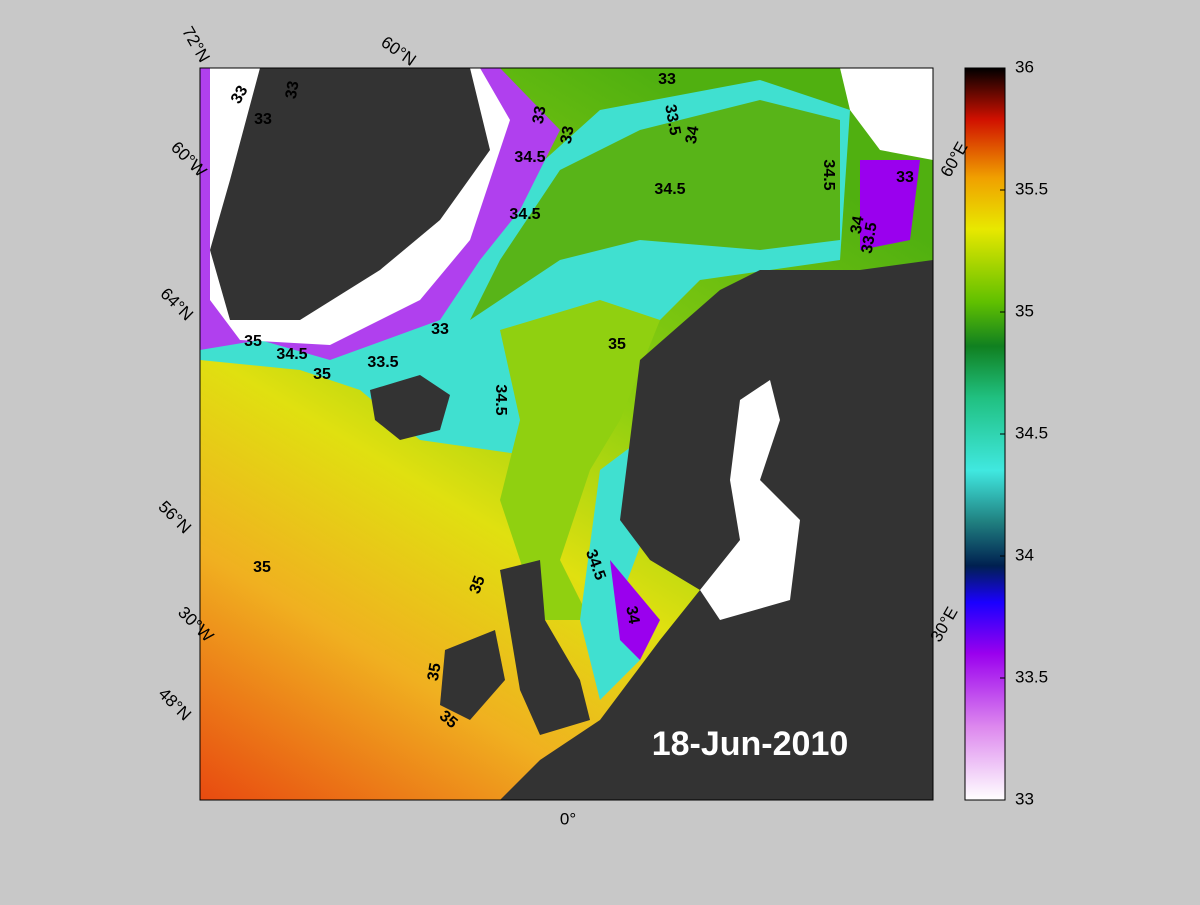 Image resolution: width=1200 pixels, height=905 pixels. I want to click on colorbar, so click(985, 434).